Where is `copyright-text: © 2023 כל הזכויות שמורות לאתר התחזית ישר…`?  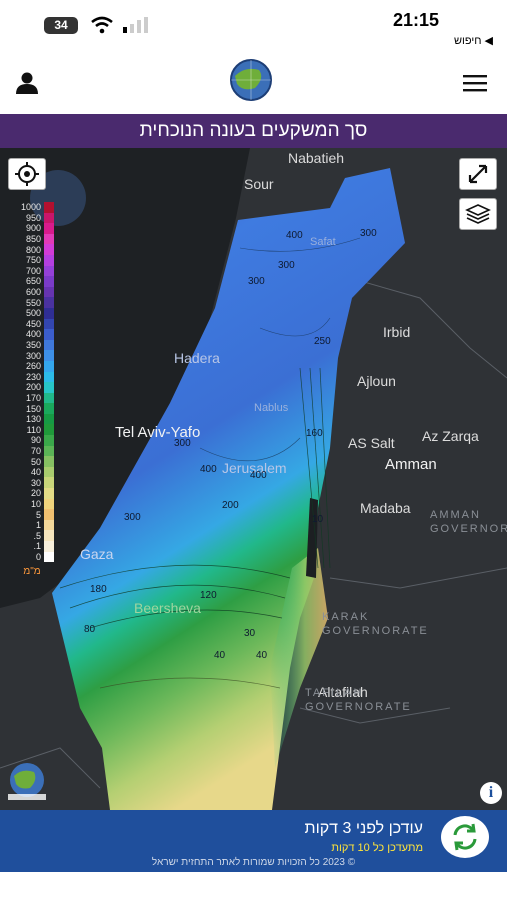
copyright-text: © 2023 כל הזכויות שמורות לאתר התחזית ישר… is located at coordinates (253, 862).